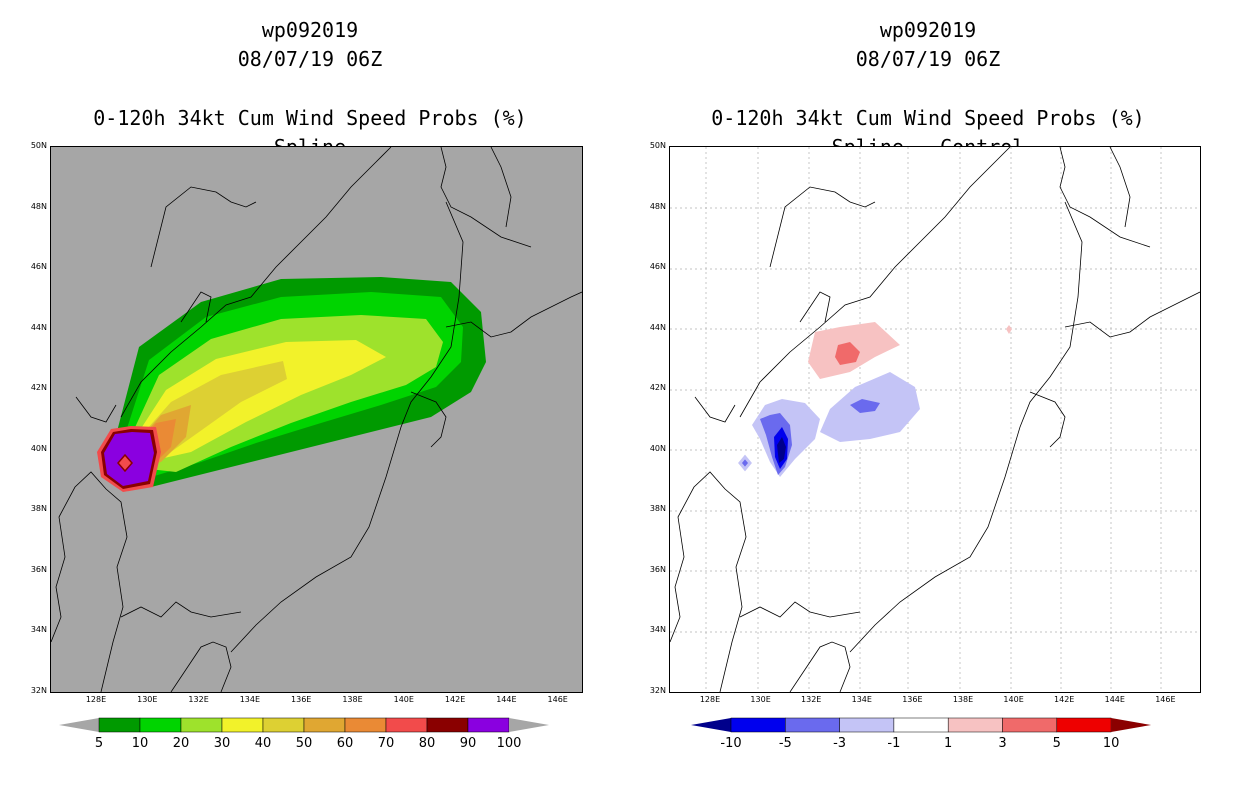 The height and width of the screenshot is (800, 1236). I want to click on right-lon-label: 136E, so click(912, 699).